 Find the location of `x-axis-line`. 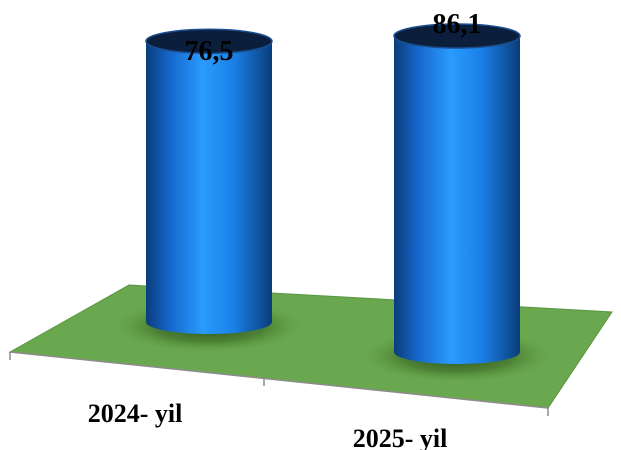

x-axis-line is located at coordinates (279, 380).